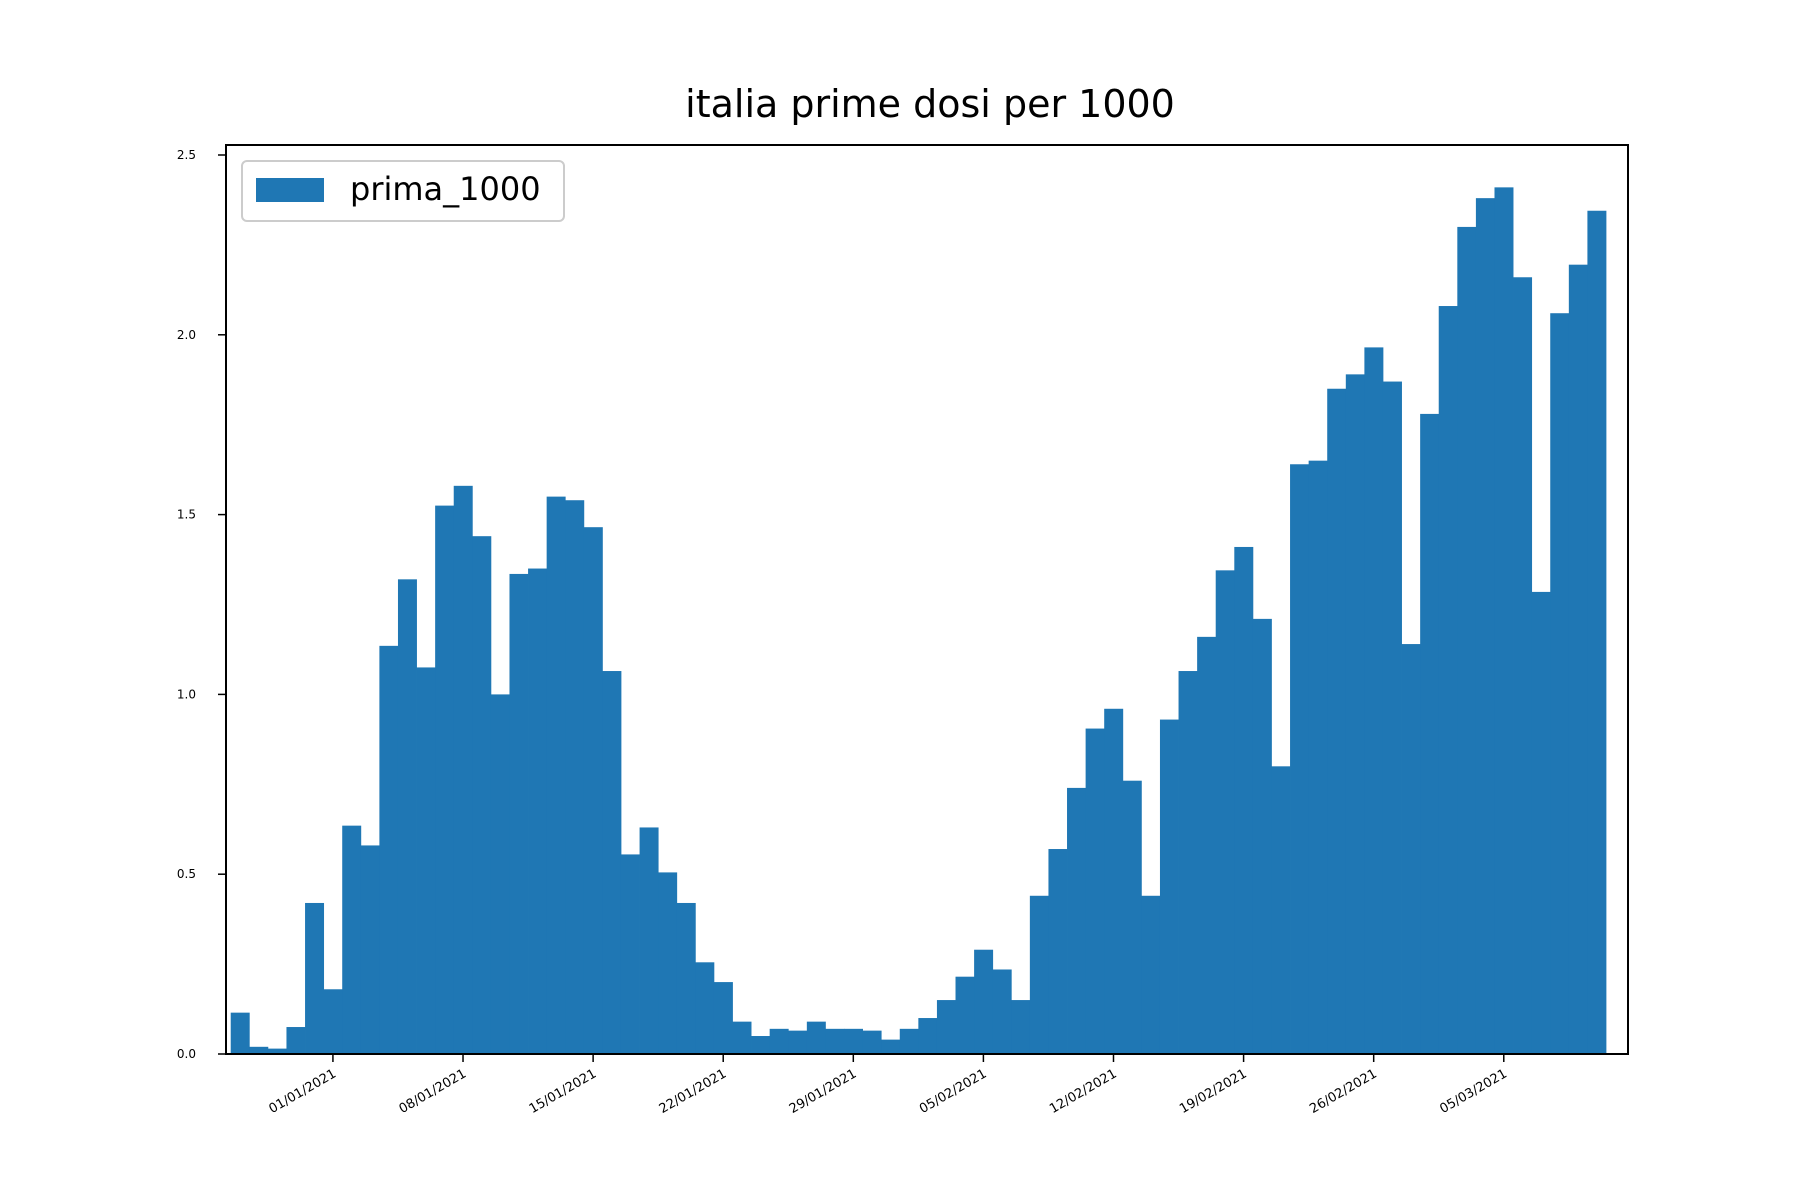 Image resolution: width=1800 pixels, height=1200 pixels. Describe the element at coordinates (186, 155) in the screenshot. I see `y-tick-label: 2.5` at that location.